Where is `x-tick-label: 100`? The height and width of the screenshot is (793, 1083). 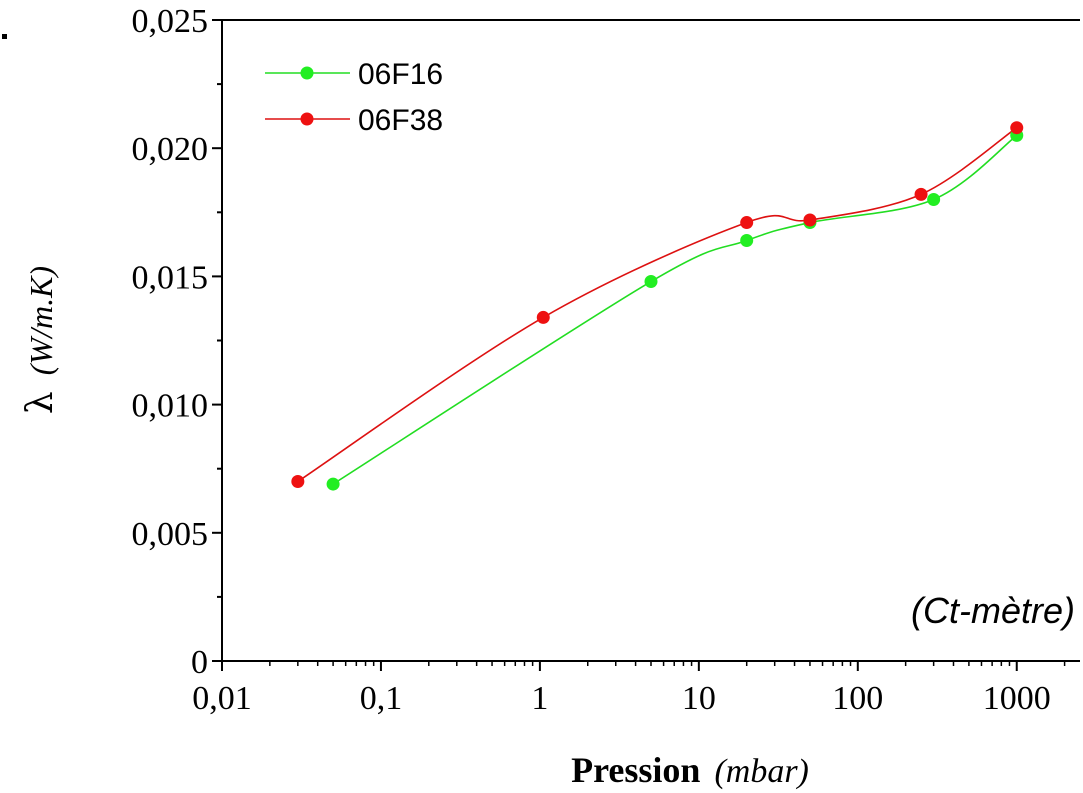
x-tick-label: 100 is located at coordinates (857, 698).